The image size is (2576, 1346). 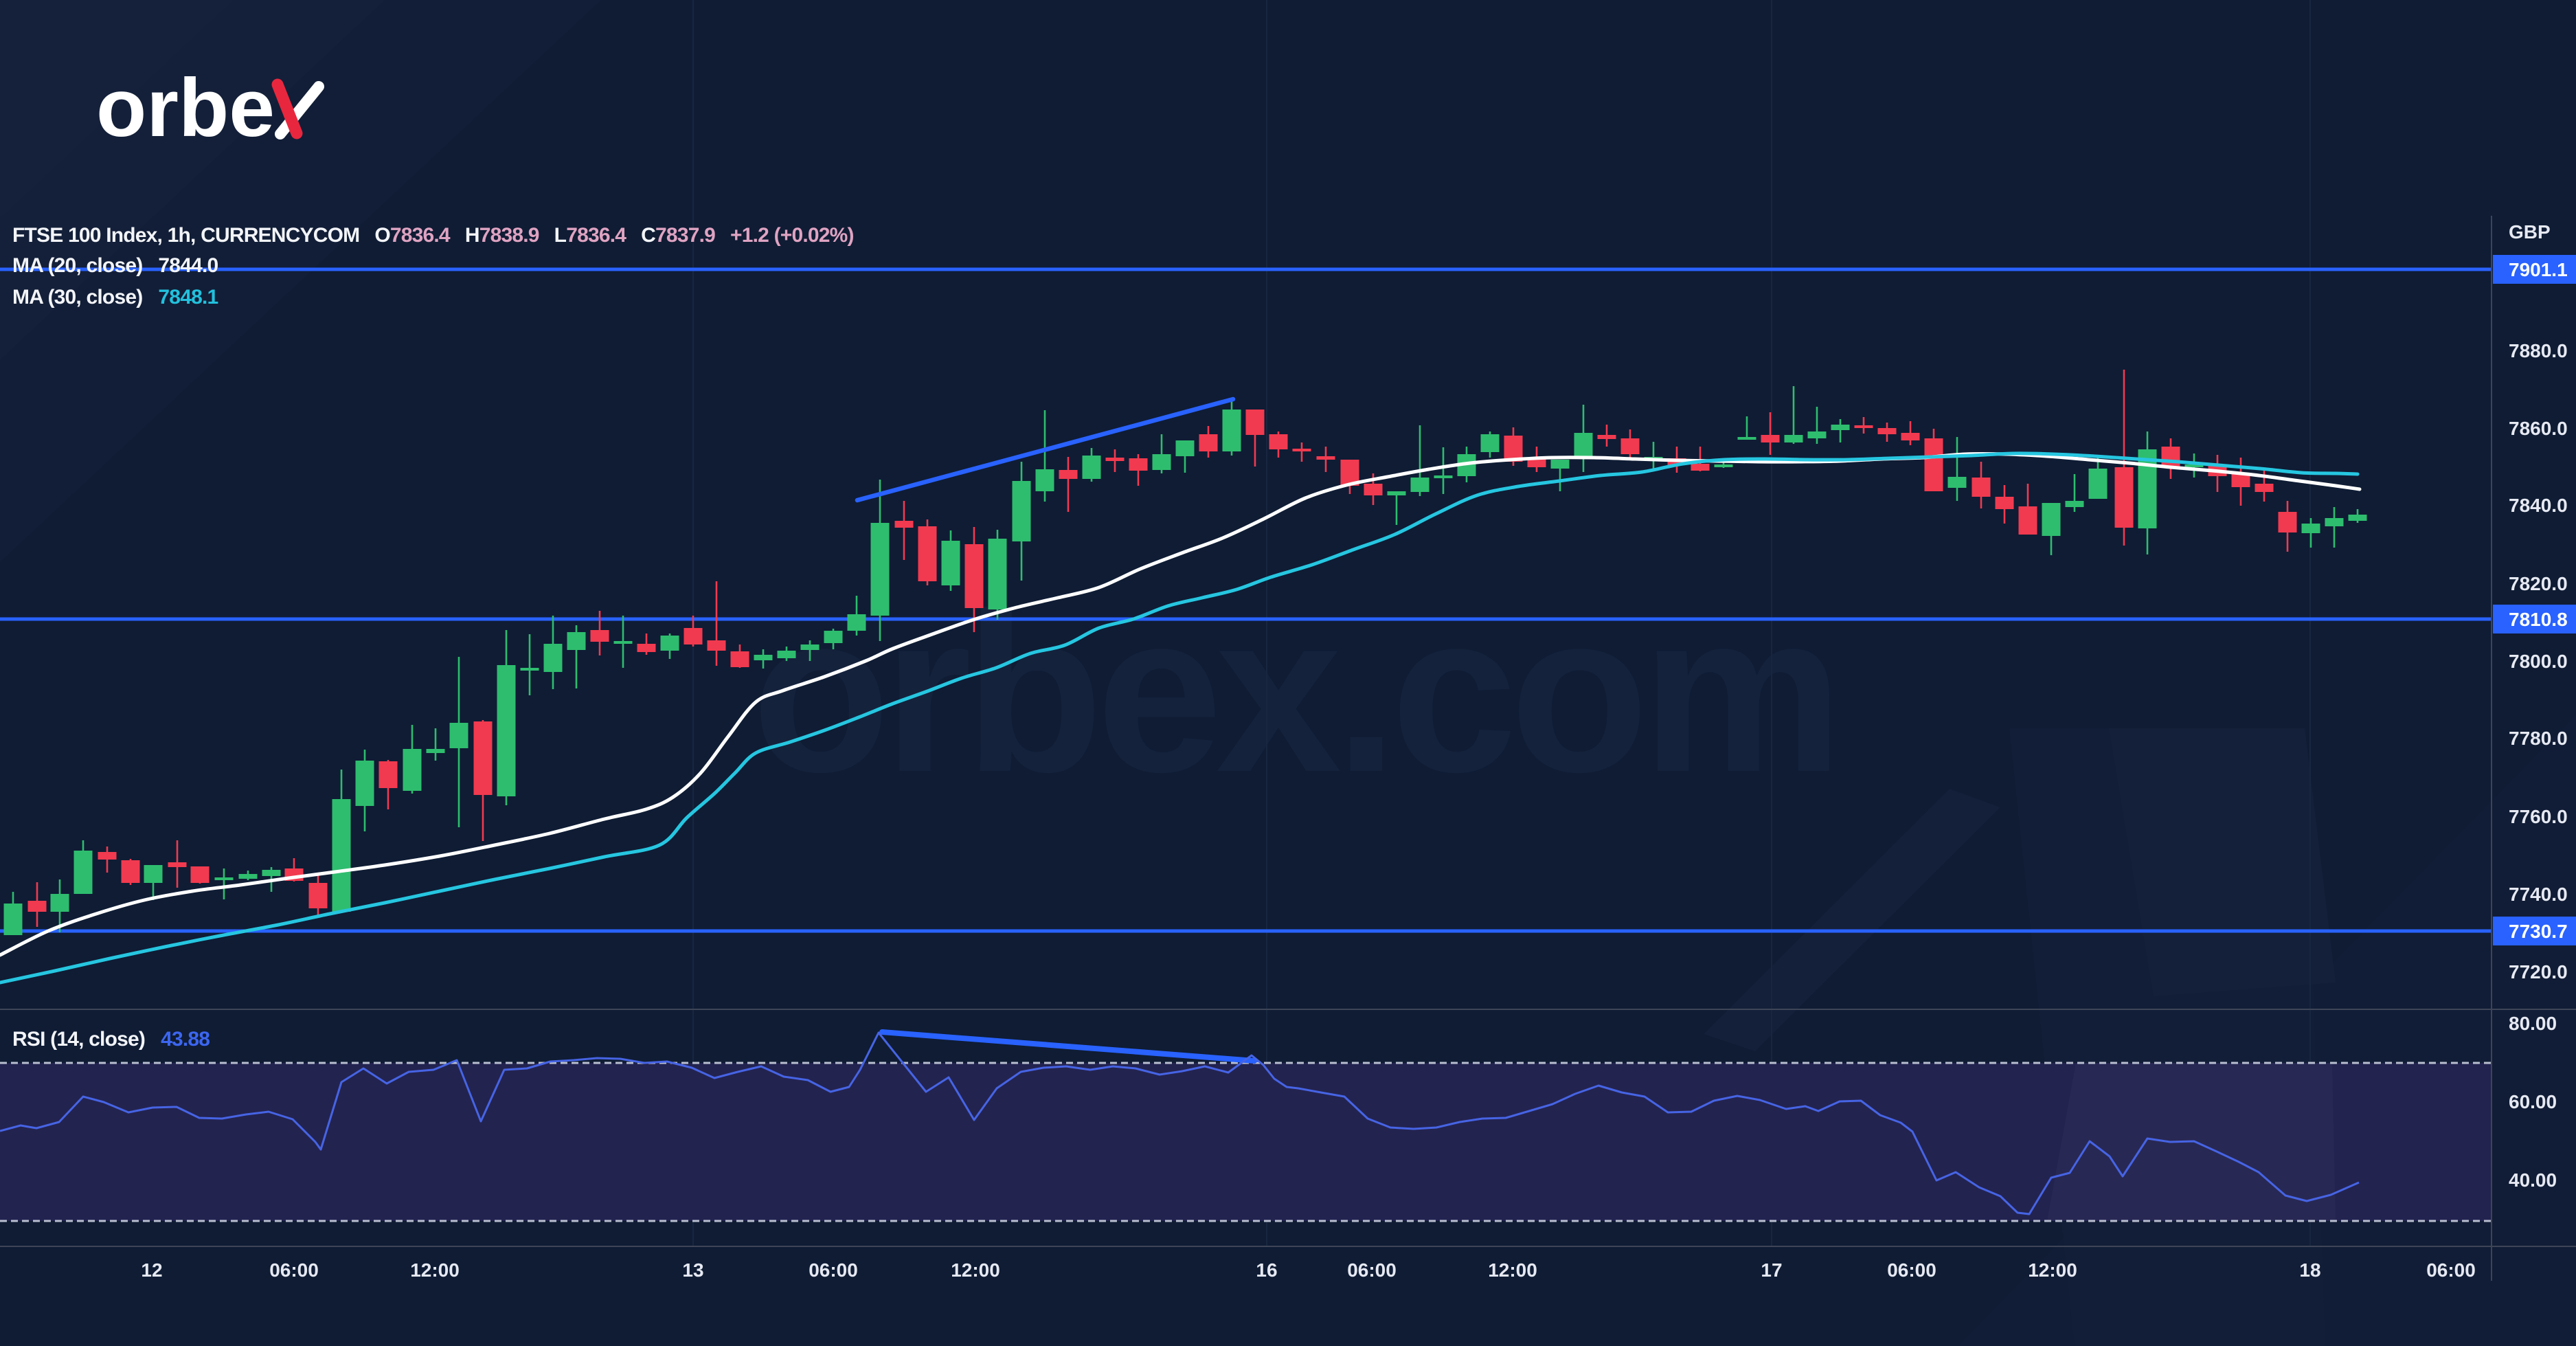 I want to click on svg-text: 7740.0, so click(x=2538, y=894).